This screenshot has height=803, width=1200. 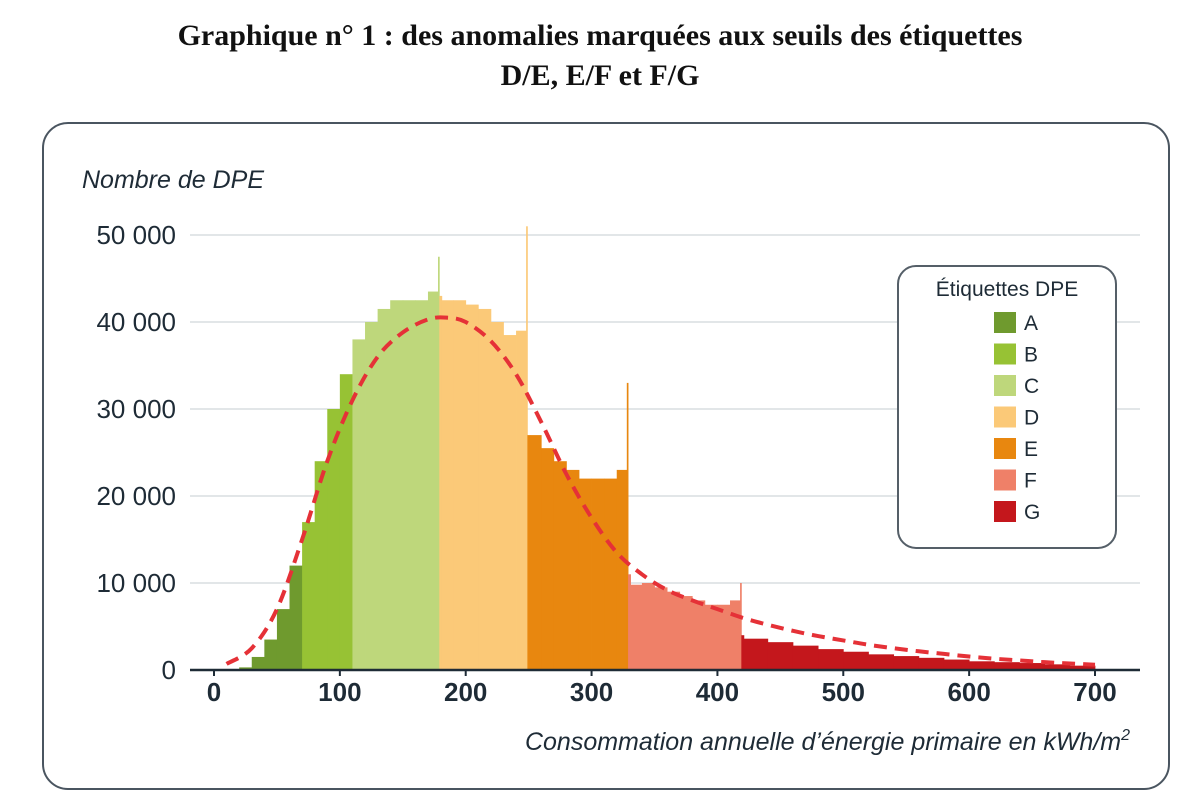 I want to click on y-axis-ticks: 0 10 000 20 000 30 000 40 000 50 000, so click(x=136, y=452).